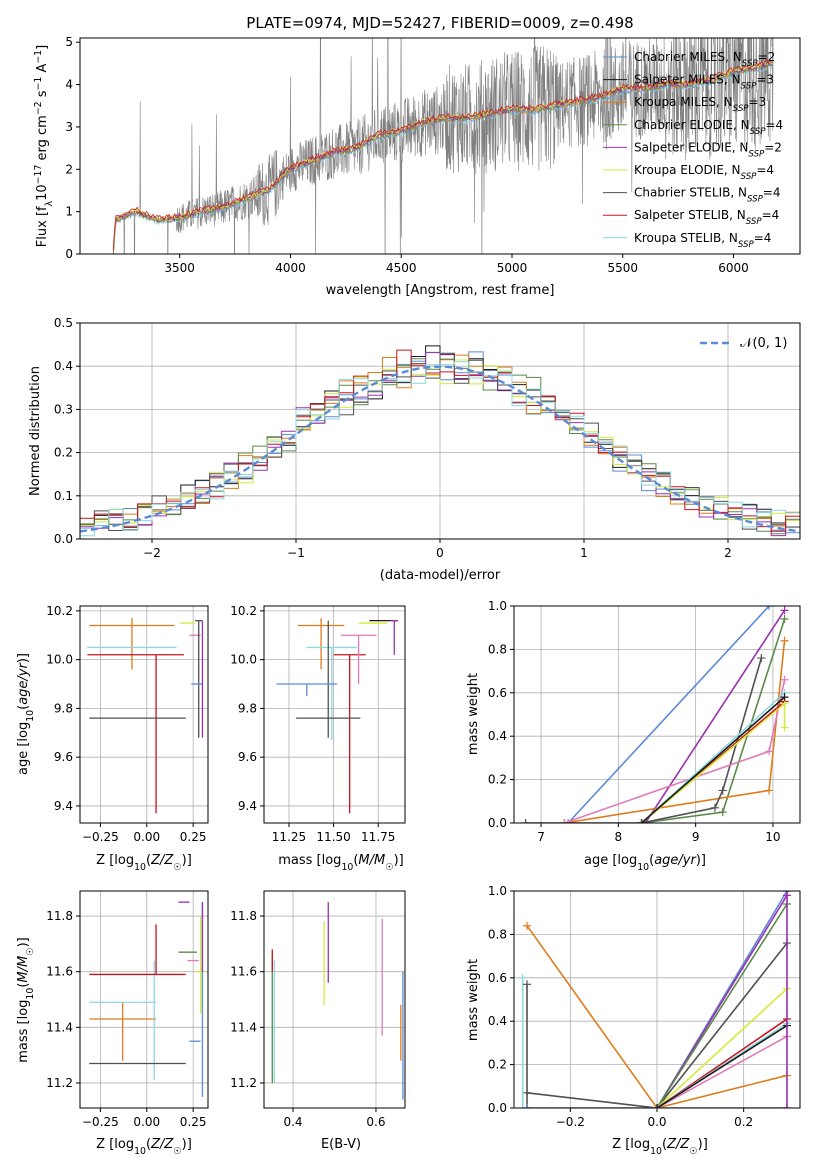 This screenshot has height=1170, width=819. Describe the element at coordinates (497, 978) in the screenshot. I see `y-tick-label: 0.6` at that location.